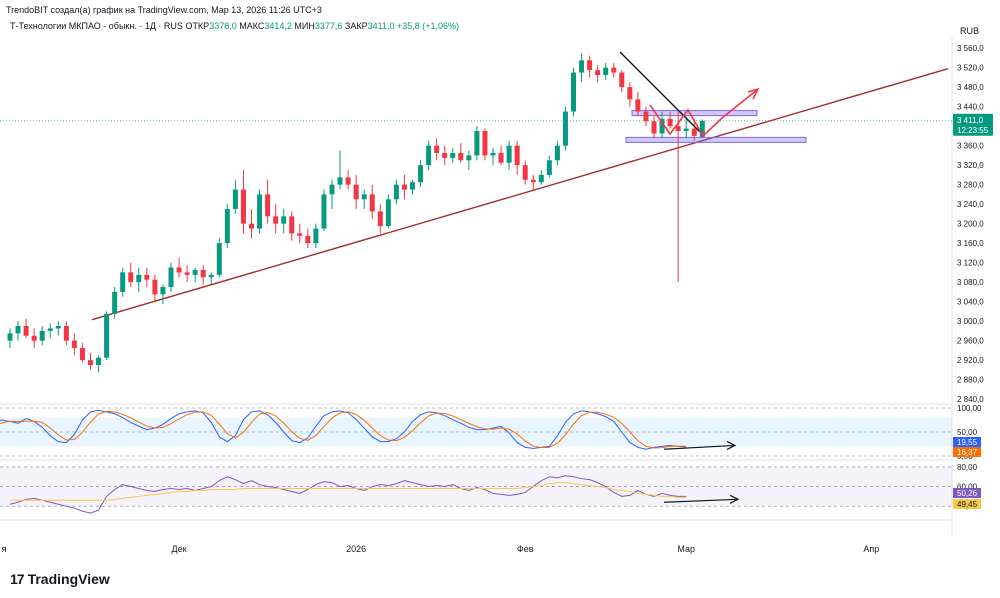  I want to click on x-axis-label: 2026, so click(356, 549).